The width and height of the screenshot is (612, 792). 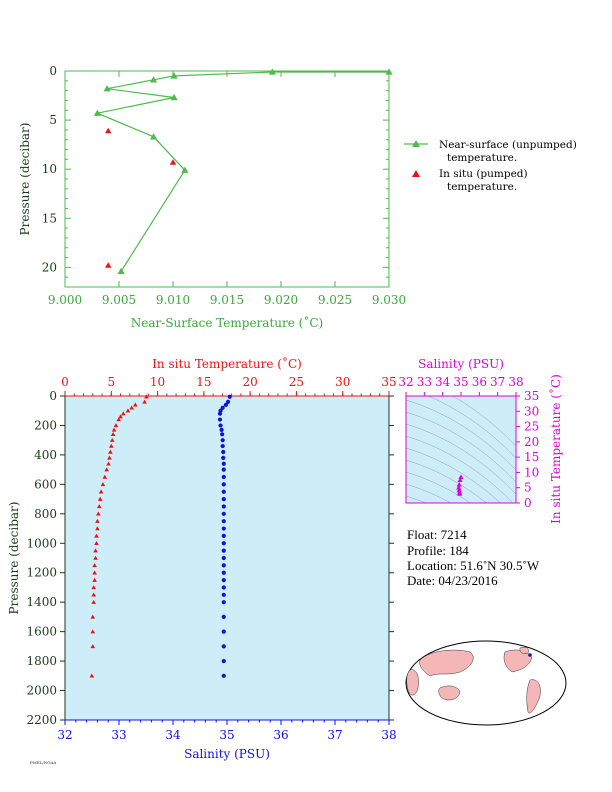 What do you see at coordinates (528, 488) in the screenshot?
I see `ts-temp-tick-label: 5` at bounding box center [528, 488].